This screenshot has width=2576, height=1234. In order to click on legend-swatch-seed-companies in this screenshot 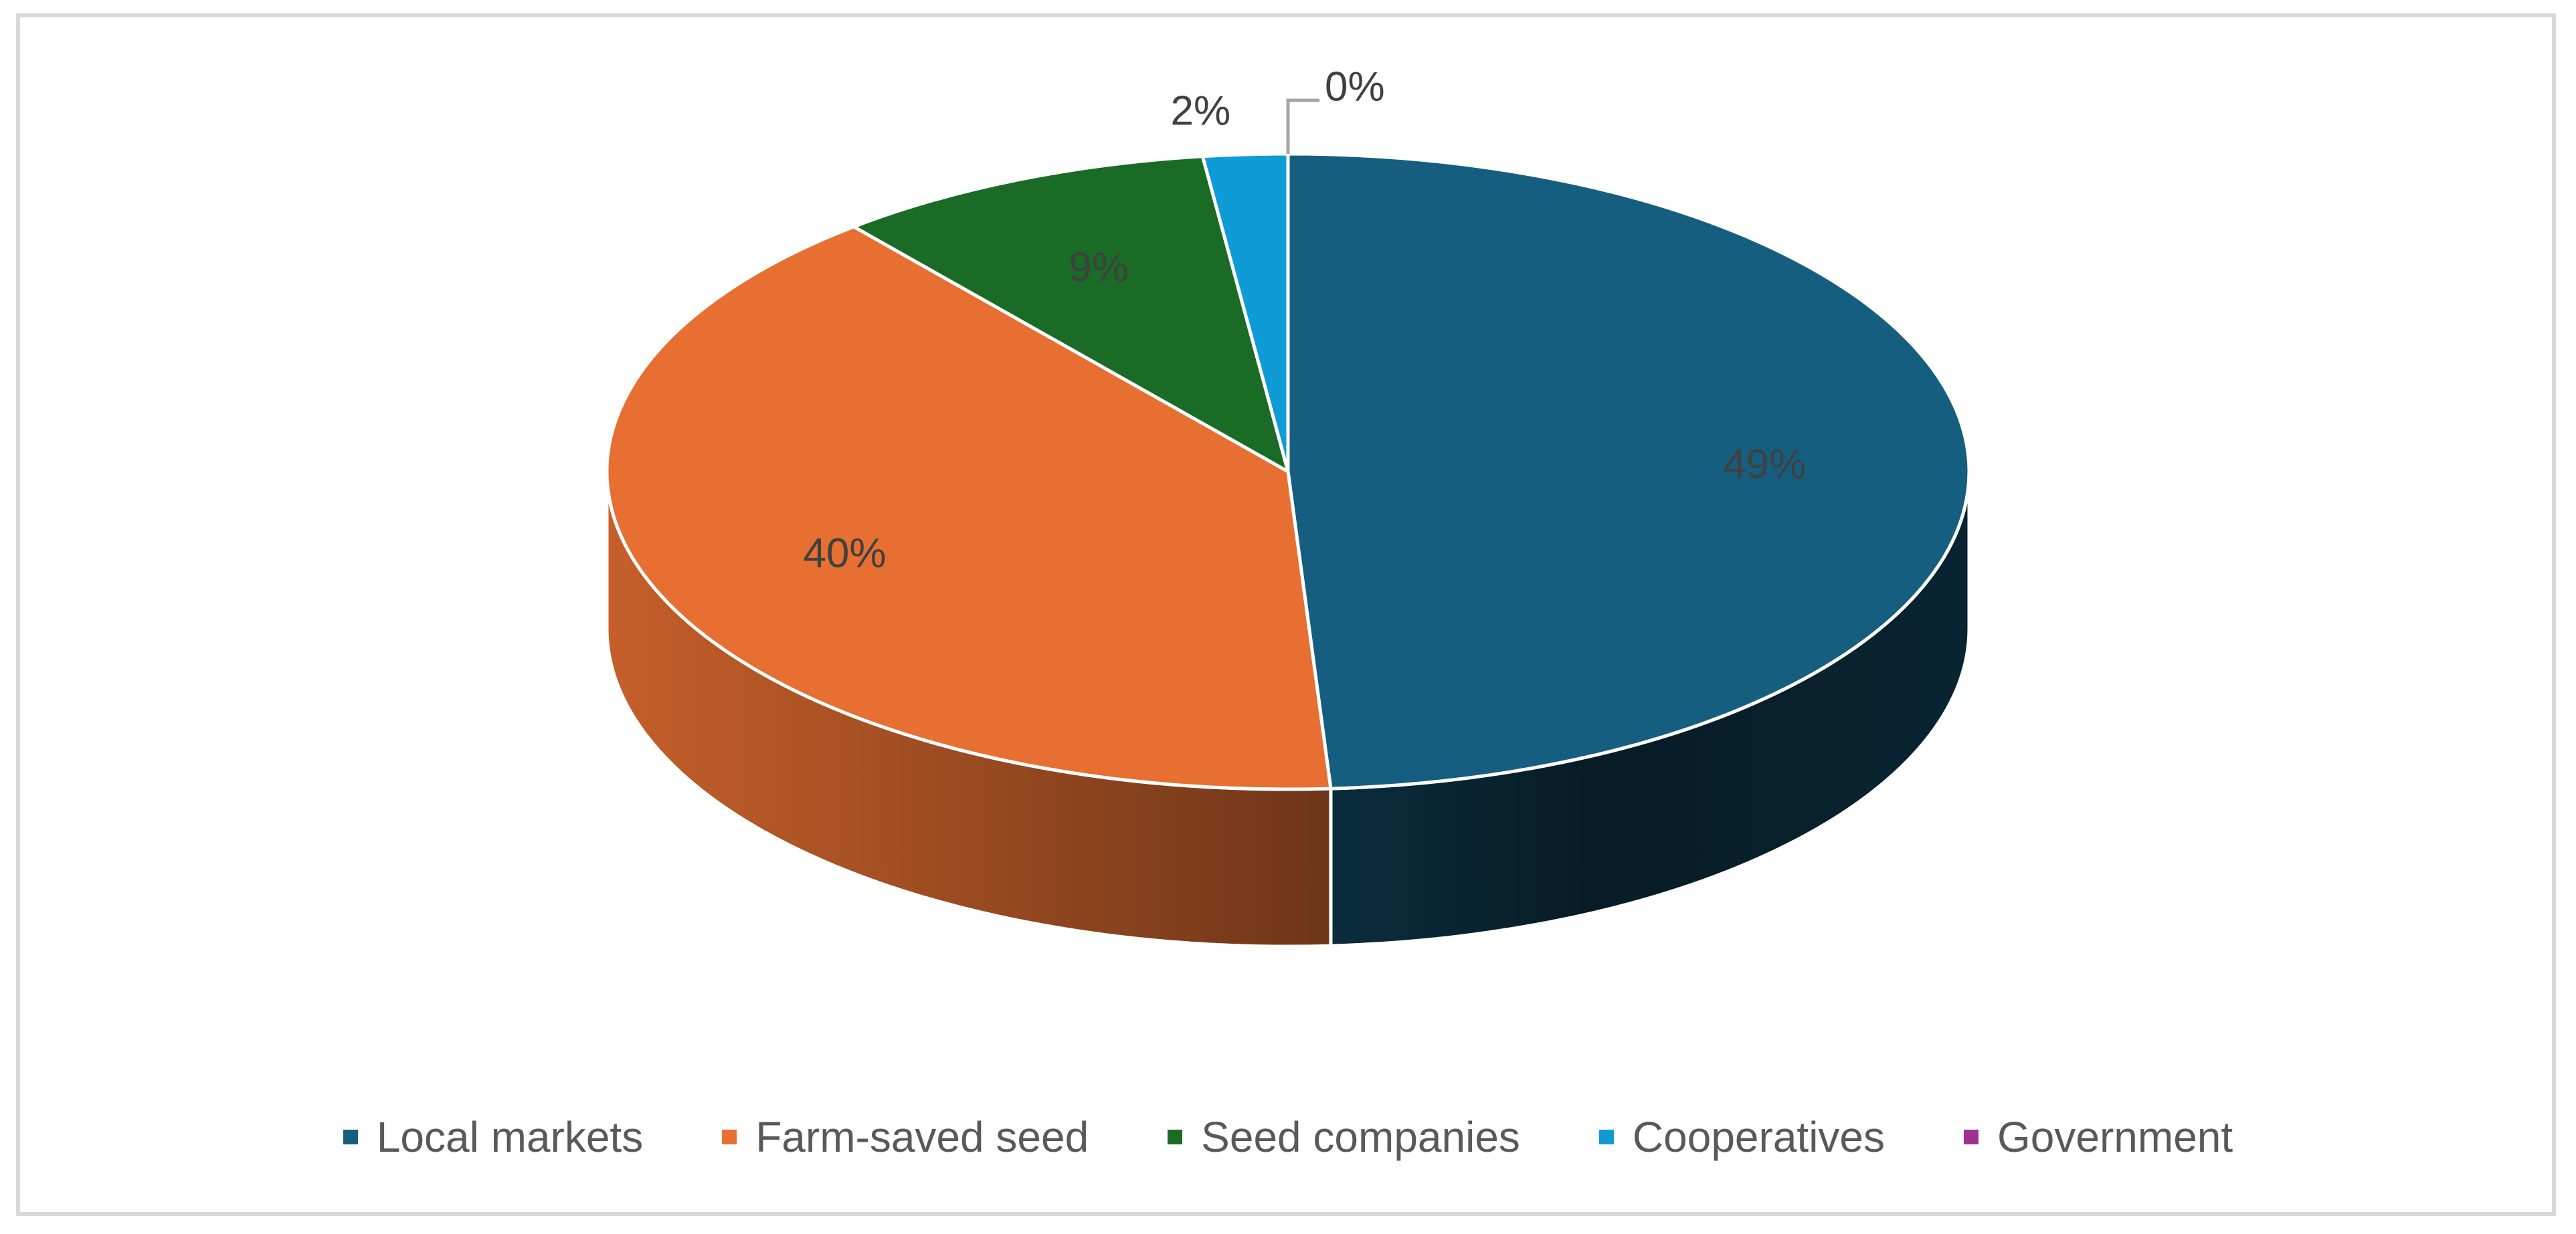, I will do `click(1175, 1137)`.